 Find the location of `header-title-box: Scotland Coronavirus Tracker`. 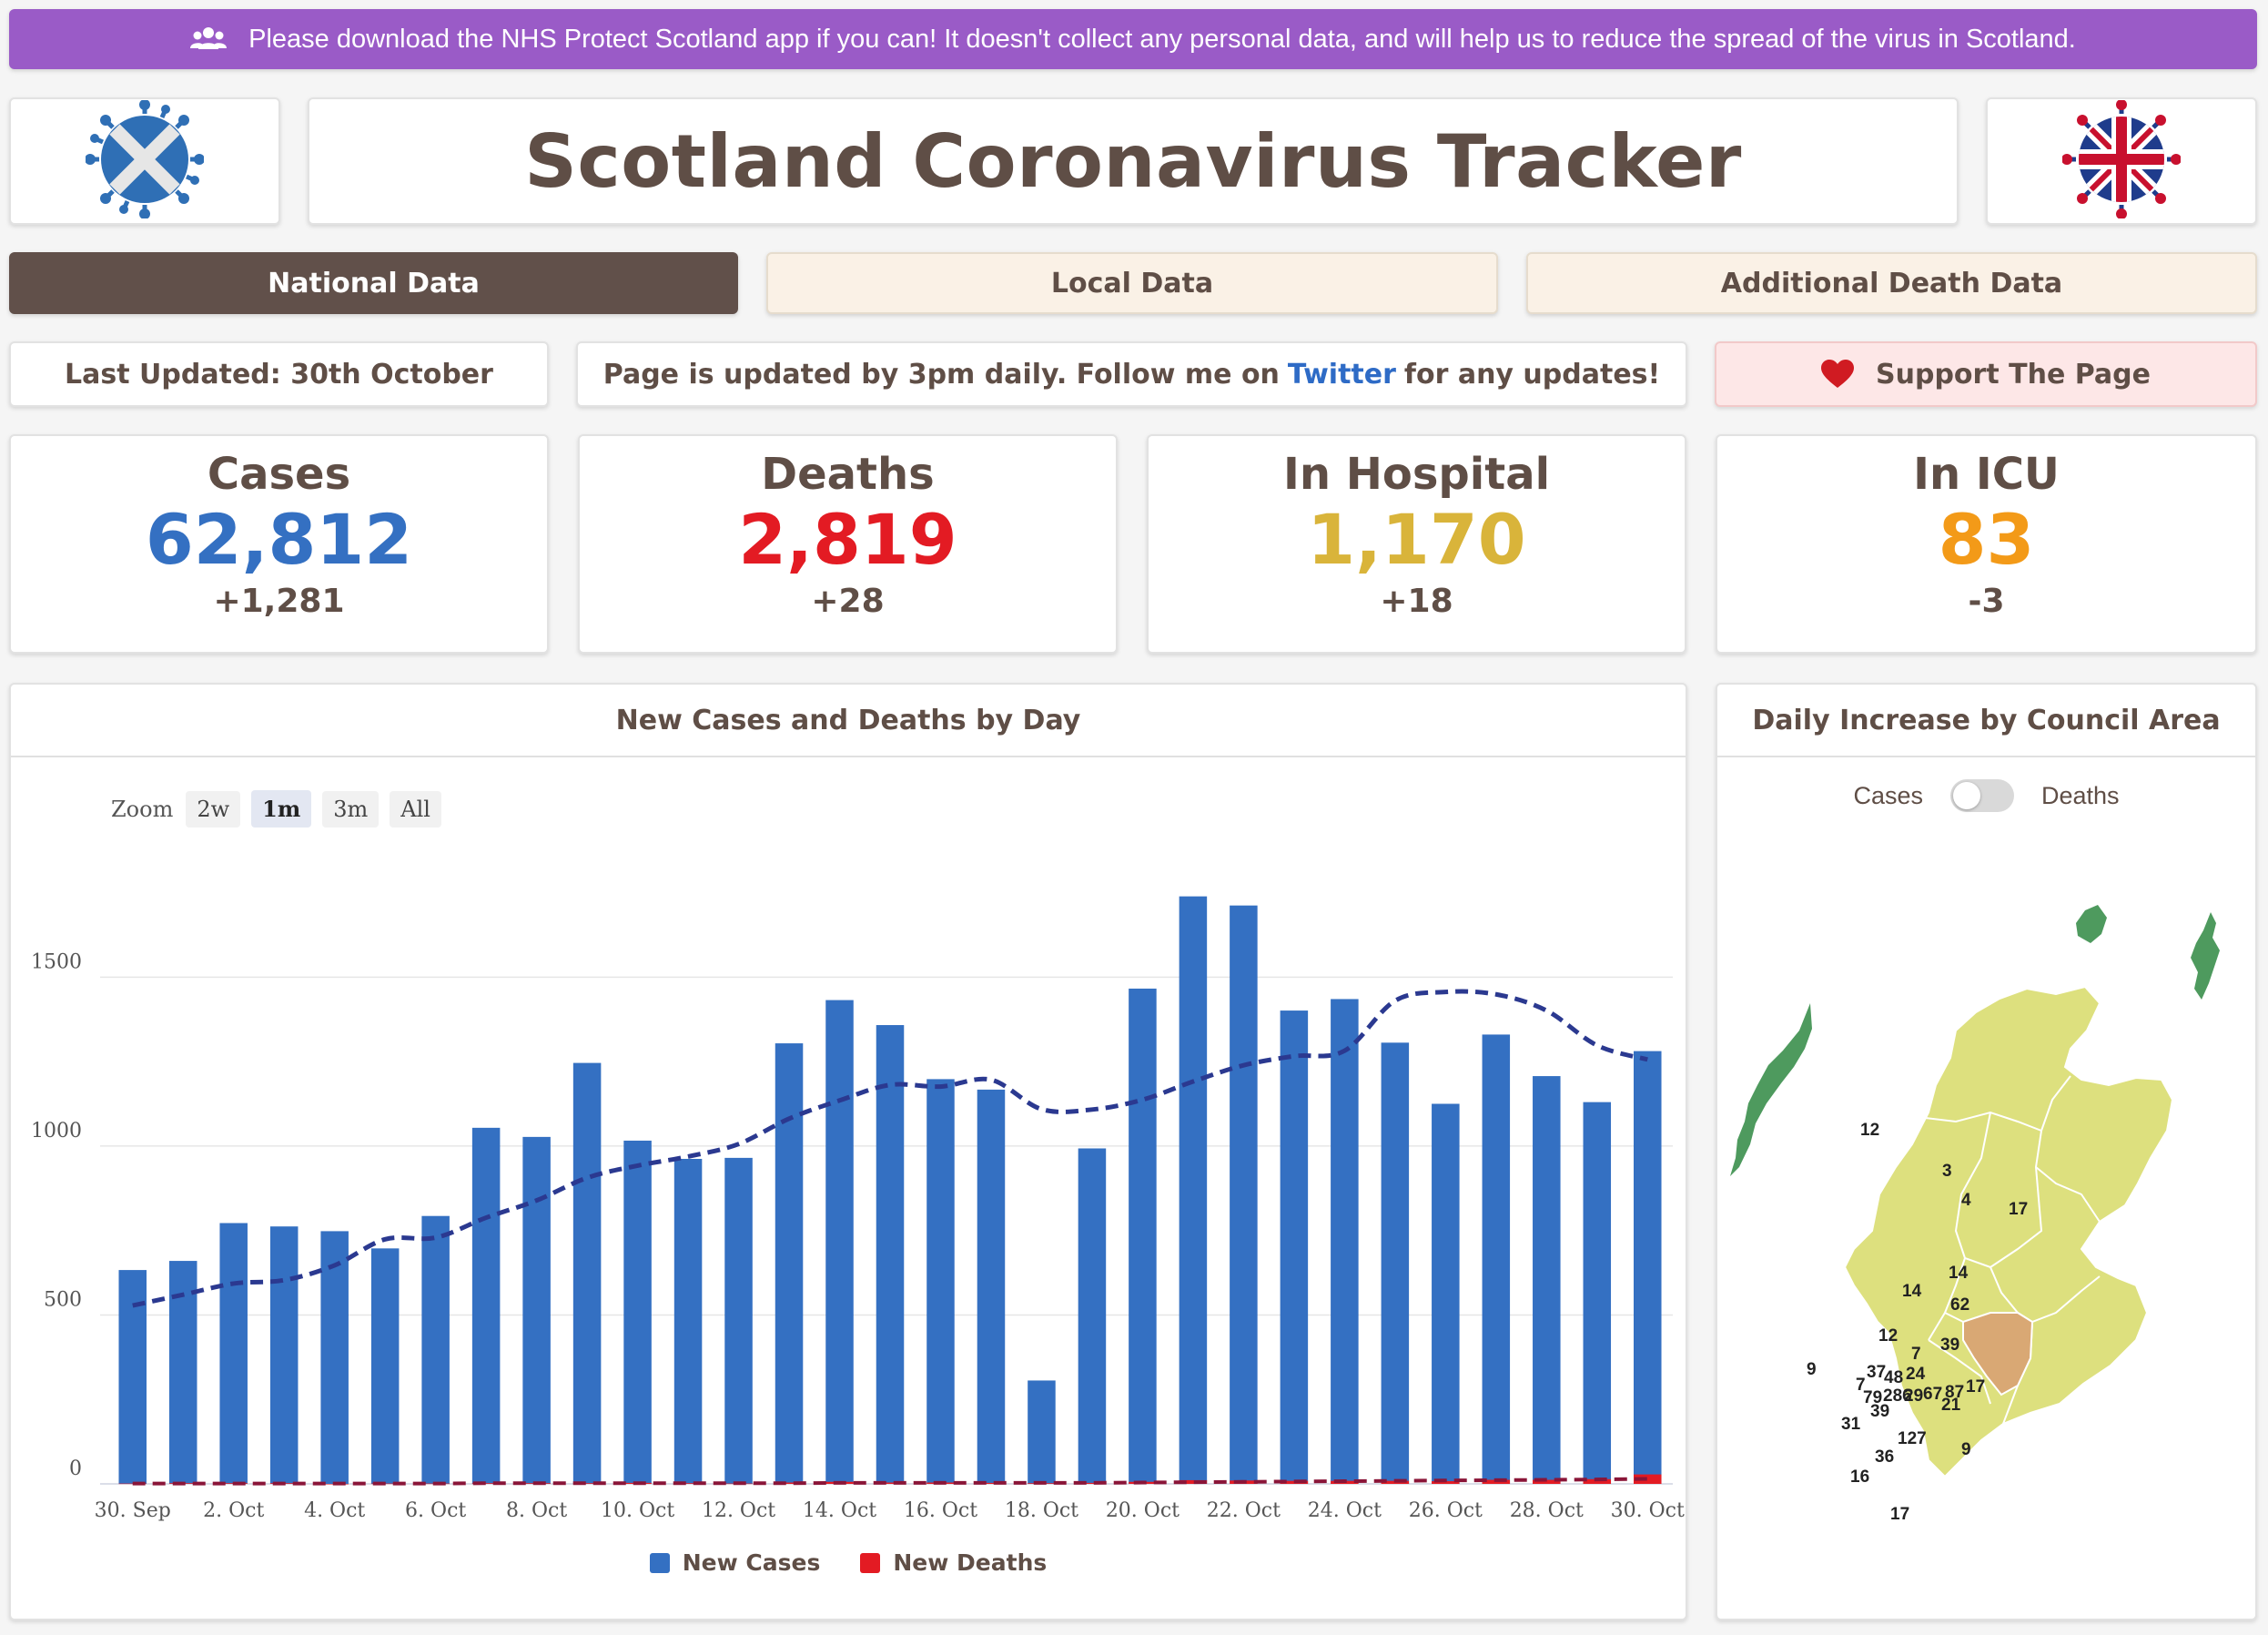

header-title-box: Scotland Coronavirus Tracker is located at coordinates (1133, 161).